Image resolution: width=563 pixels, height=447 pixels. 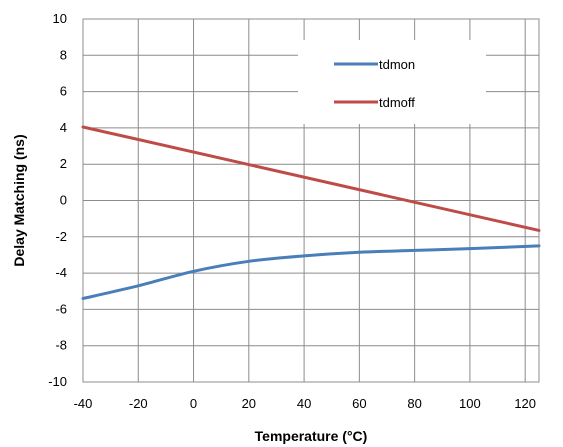 What do you see at coordinates (397, 64) in the screenshot?
I see `legend-label-tdmon: tdmon` at bounding box center [397, 64].